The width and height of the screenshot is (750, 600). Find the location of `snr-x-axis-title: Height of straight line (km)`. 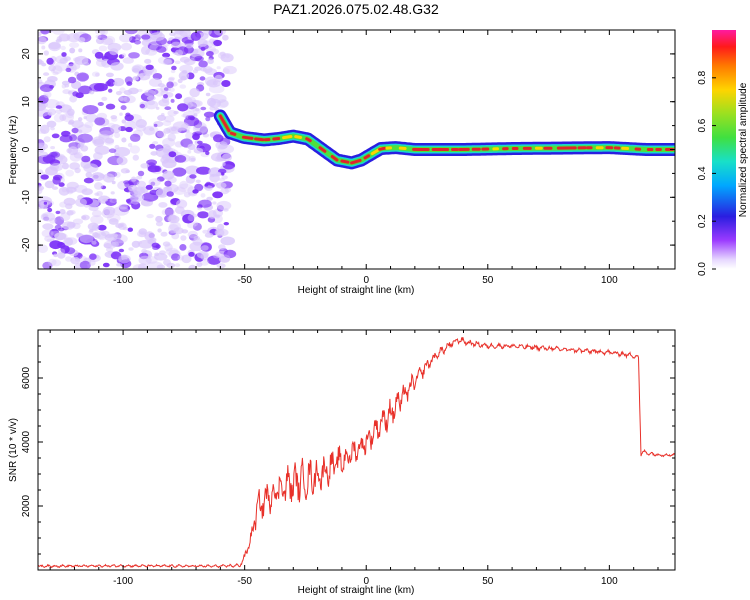

snr-x-axis-title: Height of straight line (km) is located at coordinates (356, 590).